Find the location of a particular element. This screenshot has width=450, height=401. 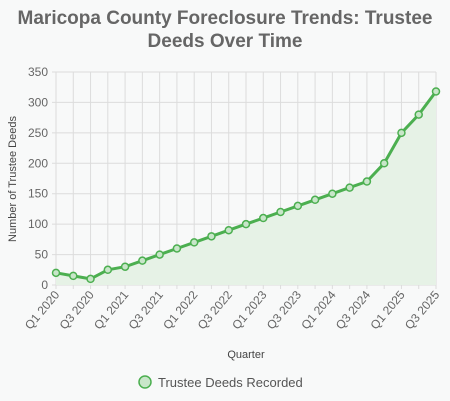

y-tick-labels: 0 50 100 150 200 250 300 350 is located at coordinates (38, 178).